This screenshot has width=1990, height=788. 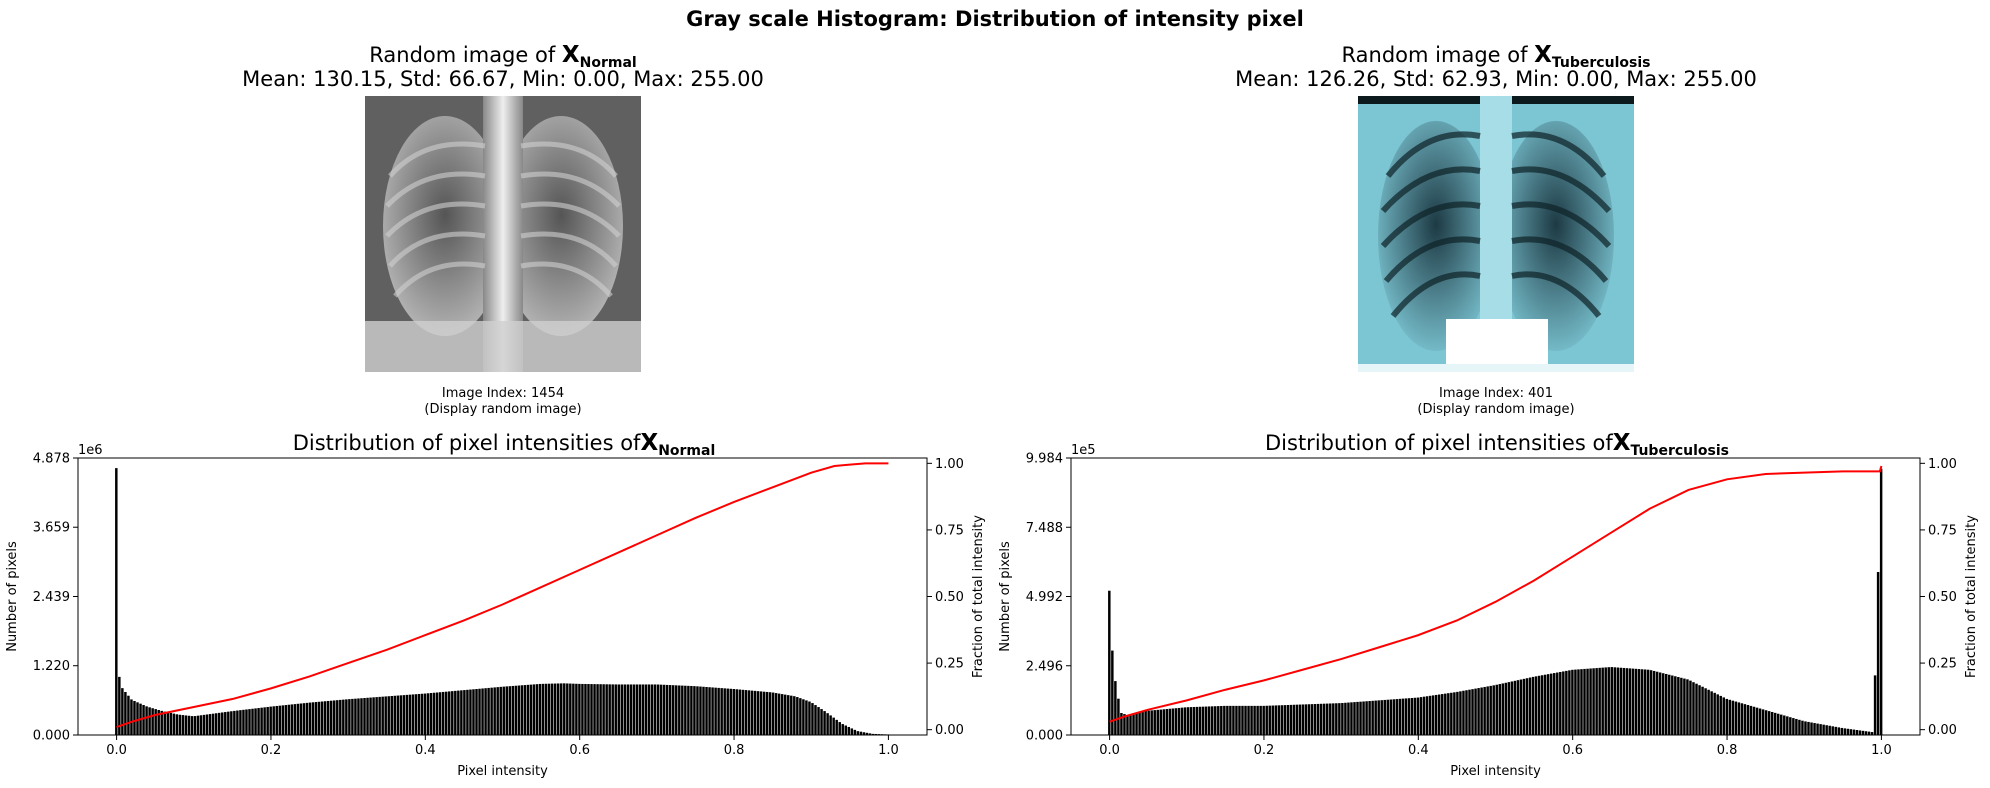 I want to click on left-image-note: (Display random image), so click(x=503, y=409).